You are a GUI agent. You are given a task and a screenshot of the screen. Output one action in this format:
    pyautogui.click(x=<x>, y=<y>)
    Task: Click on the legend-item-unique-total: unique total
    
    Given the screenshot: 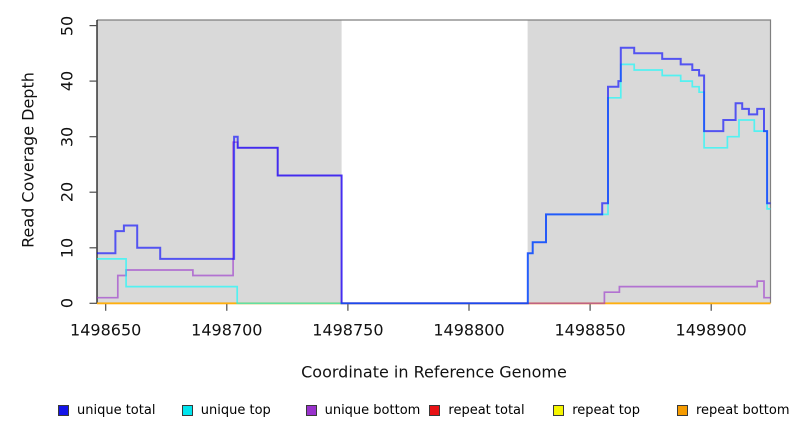 What is the action you would take?
    pyautogui.click(x=120, y=410)
    